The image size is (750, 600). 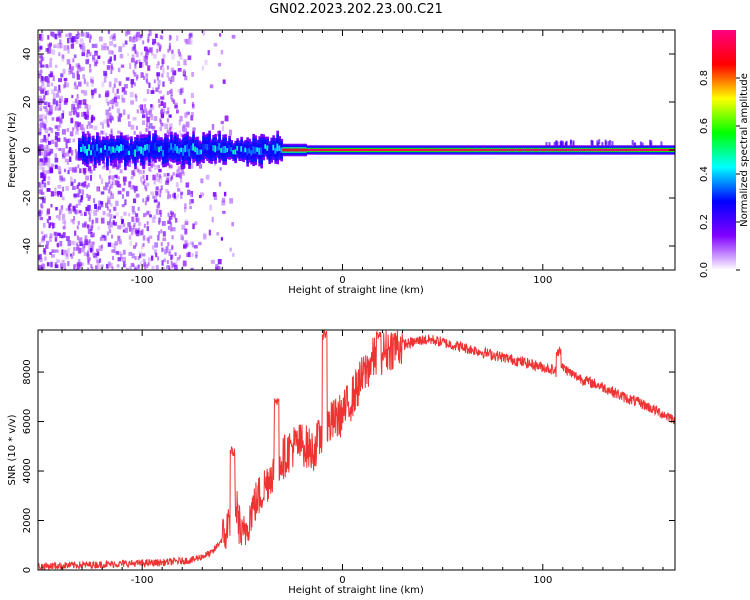 What do you see at coordinates (27, 520) in the screenshot?
I see `snr-y-tick-label: 2000` at bounding box center [27, 520].